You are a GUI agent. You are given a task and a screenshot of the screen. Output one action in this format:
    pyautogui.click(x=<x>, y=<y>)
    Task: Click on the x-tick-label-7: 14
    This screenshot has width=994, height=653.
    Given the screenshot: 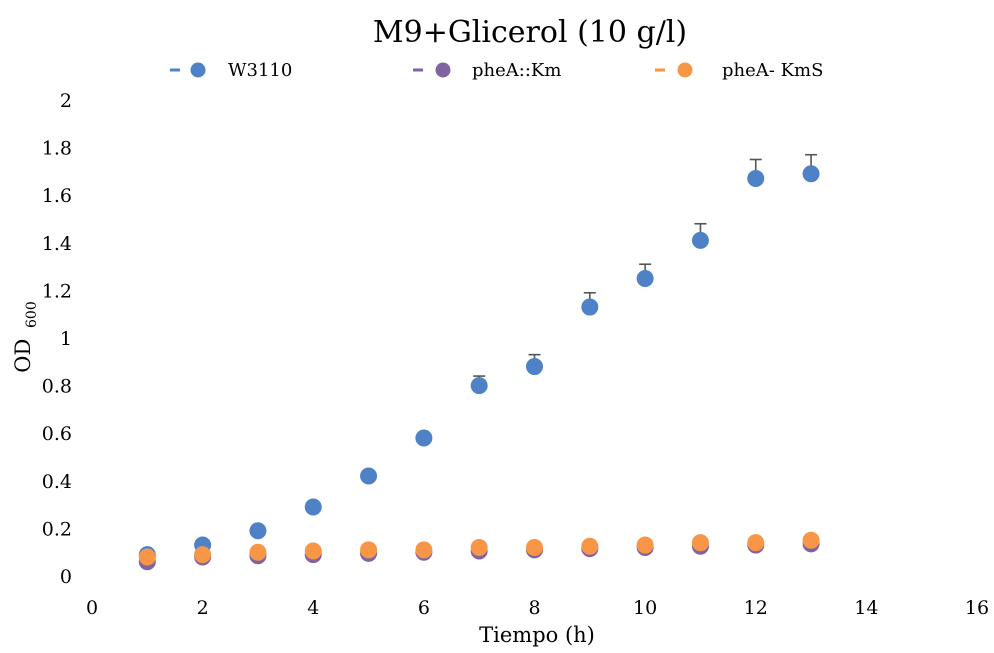 What is the action you would take?
    pyautogui.click(x=866, y=608)
    